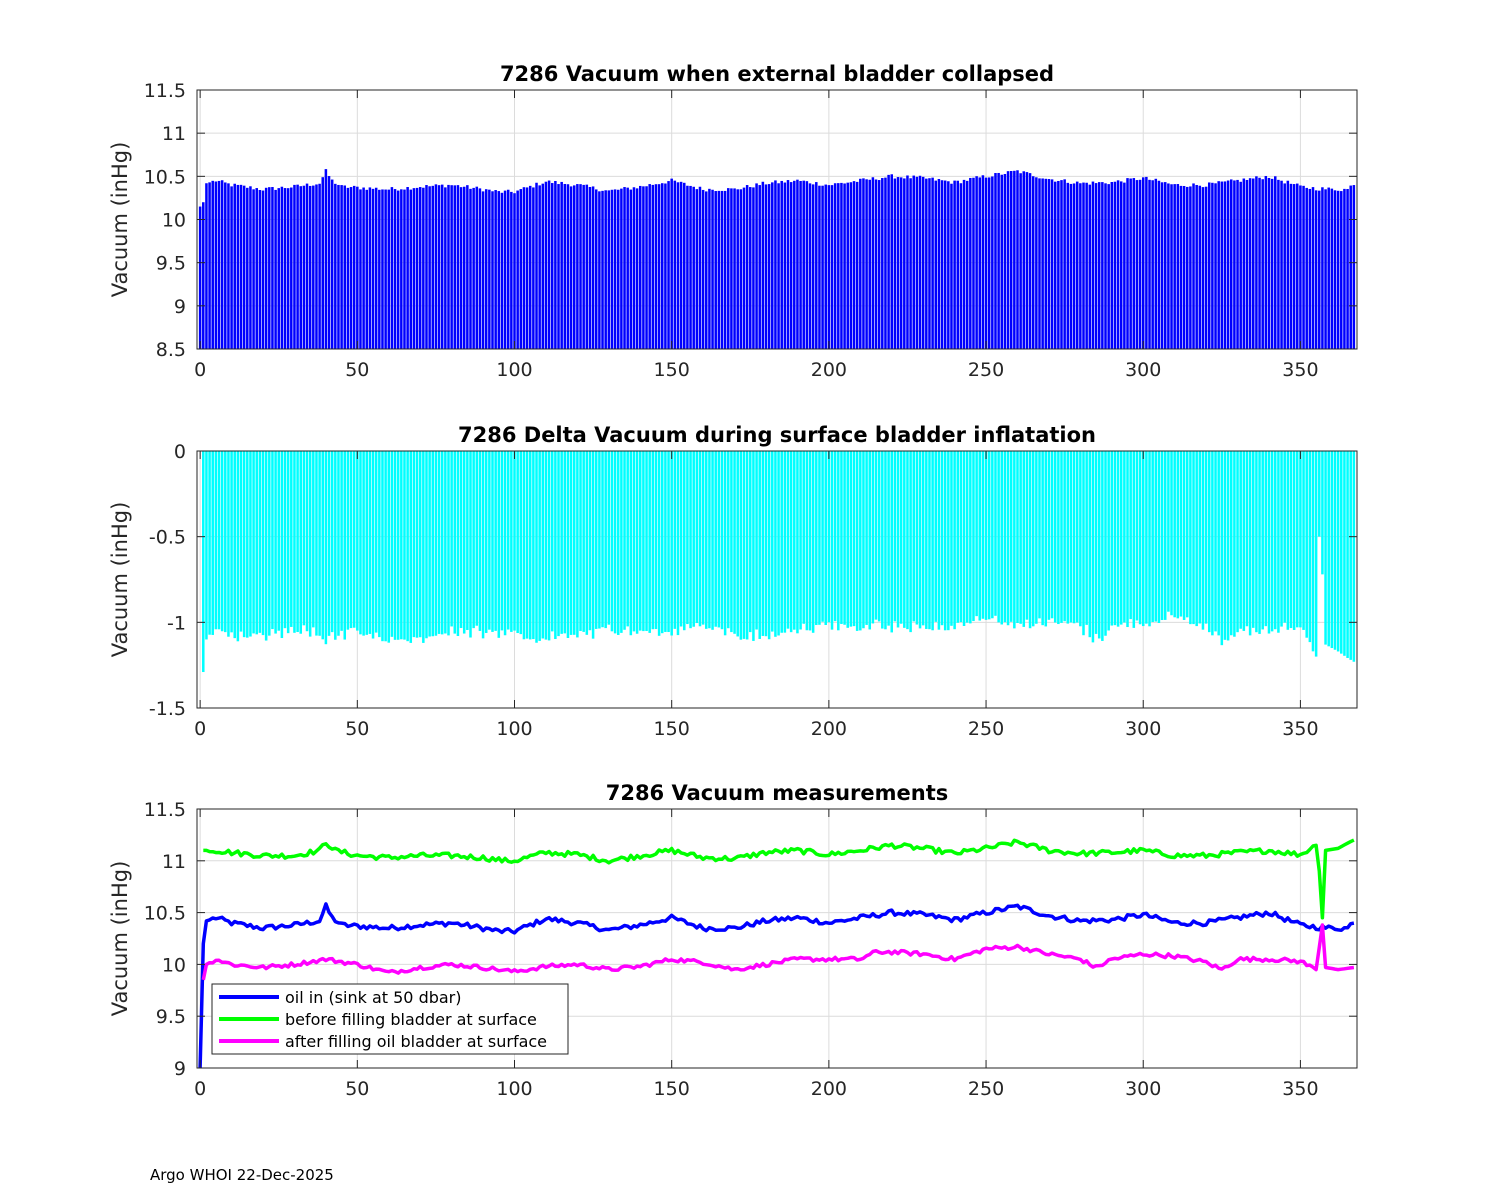 This screenshot has height=1200, width=1500. What do you see at coordinates (180, 1069) in the screenshot?
I see `y-tick-label: 9` at bounding box center [180, 1069].